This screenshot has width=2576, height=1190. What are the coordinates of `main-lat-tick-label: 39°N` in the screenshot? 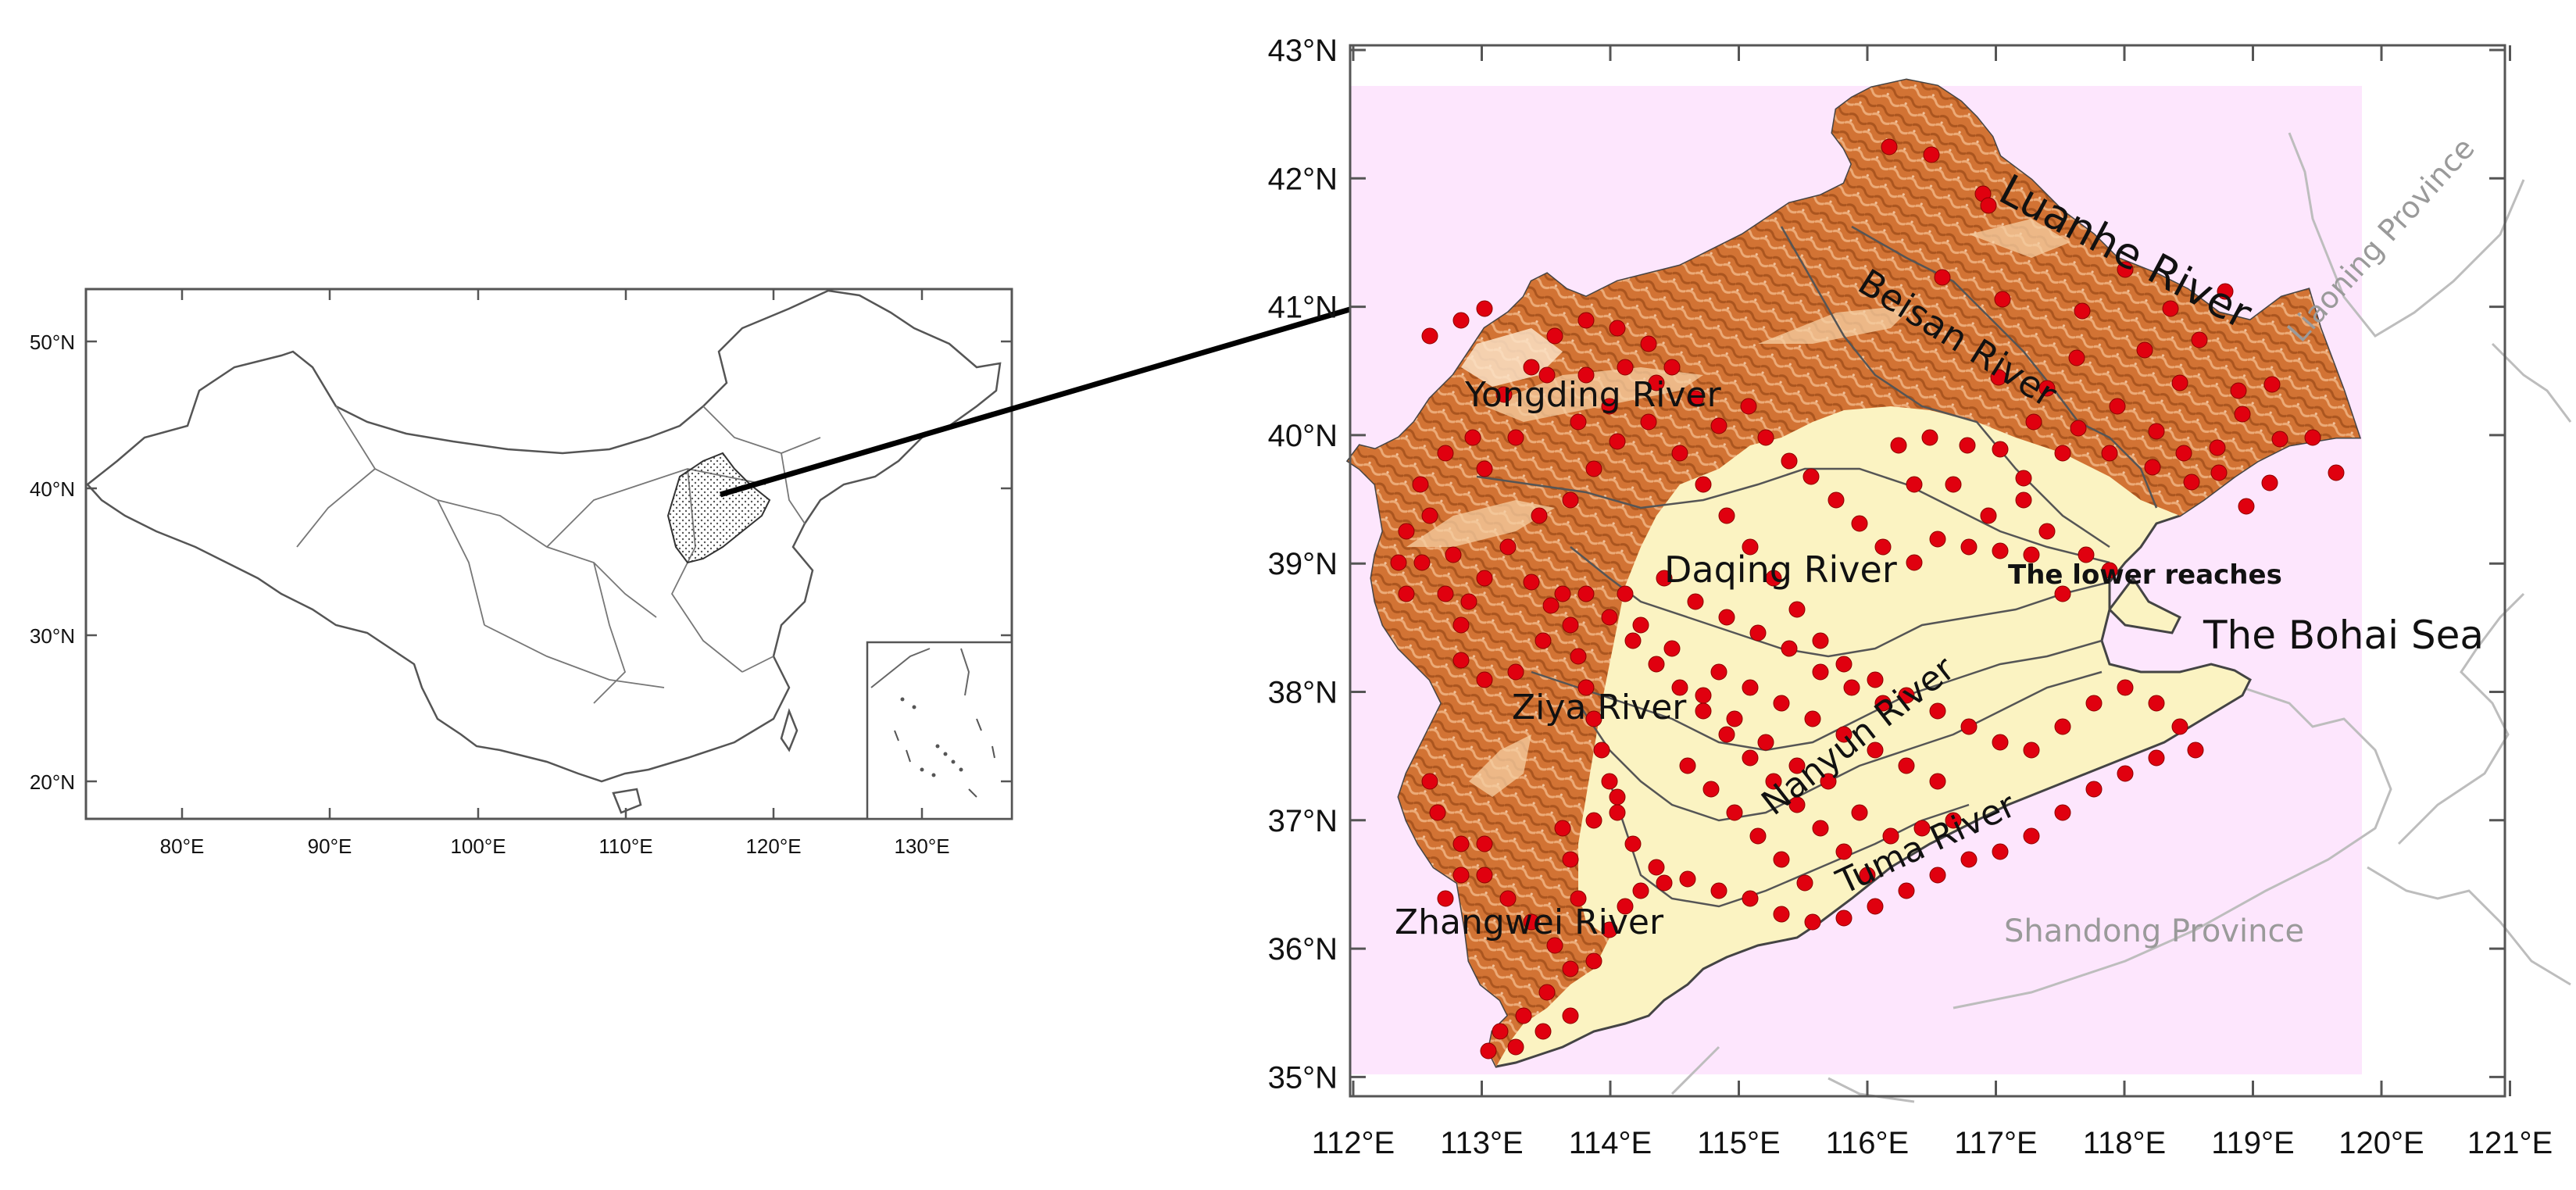 It's located at (1303, 564).